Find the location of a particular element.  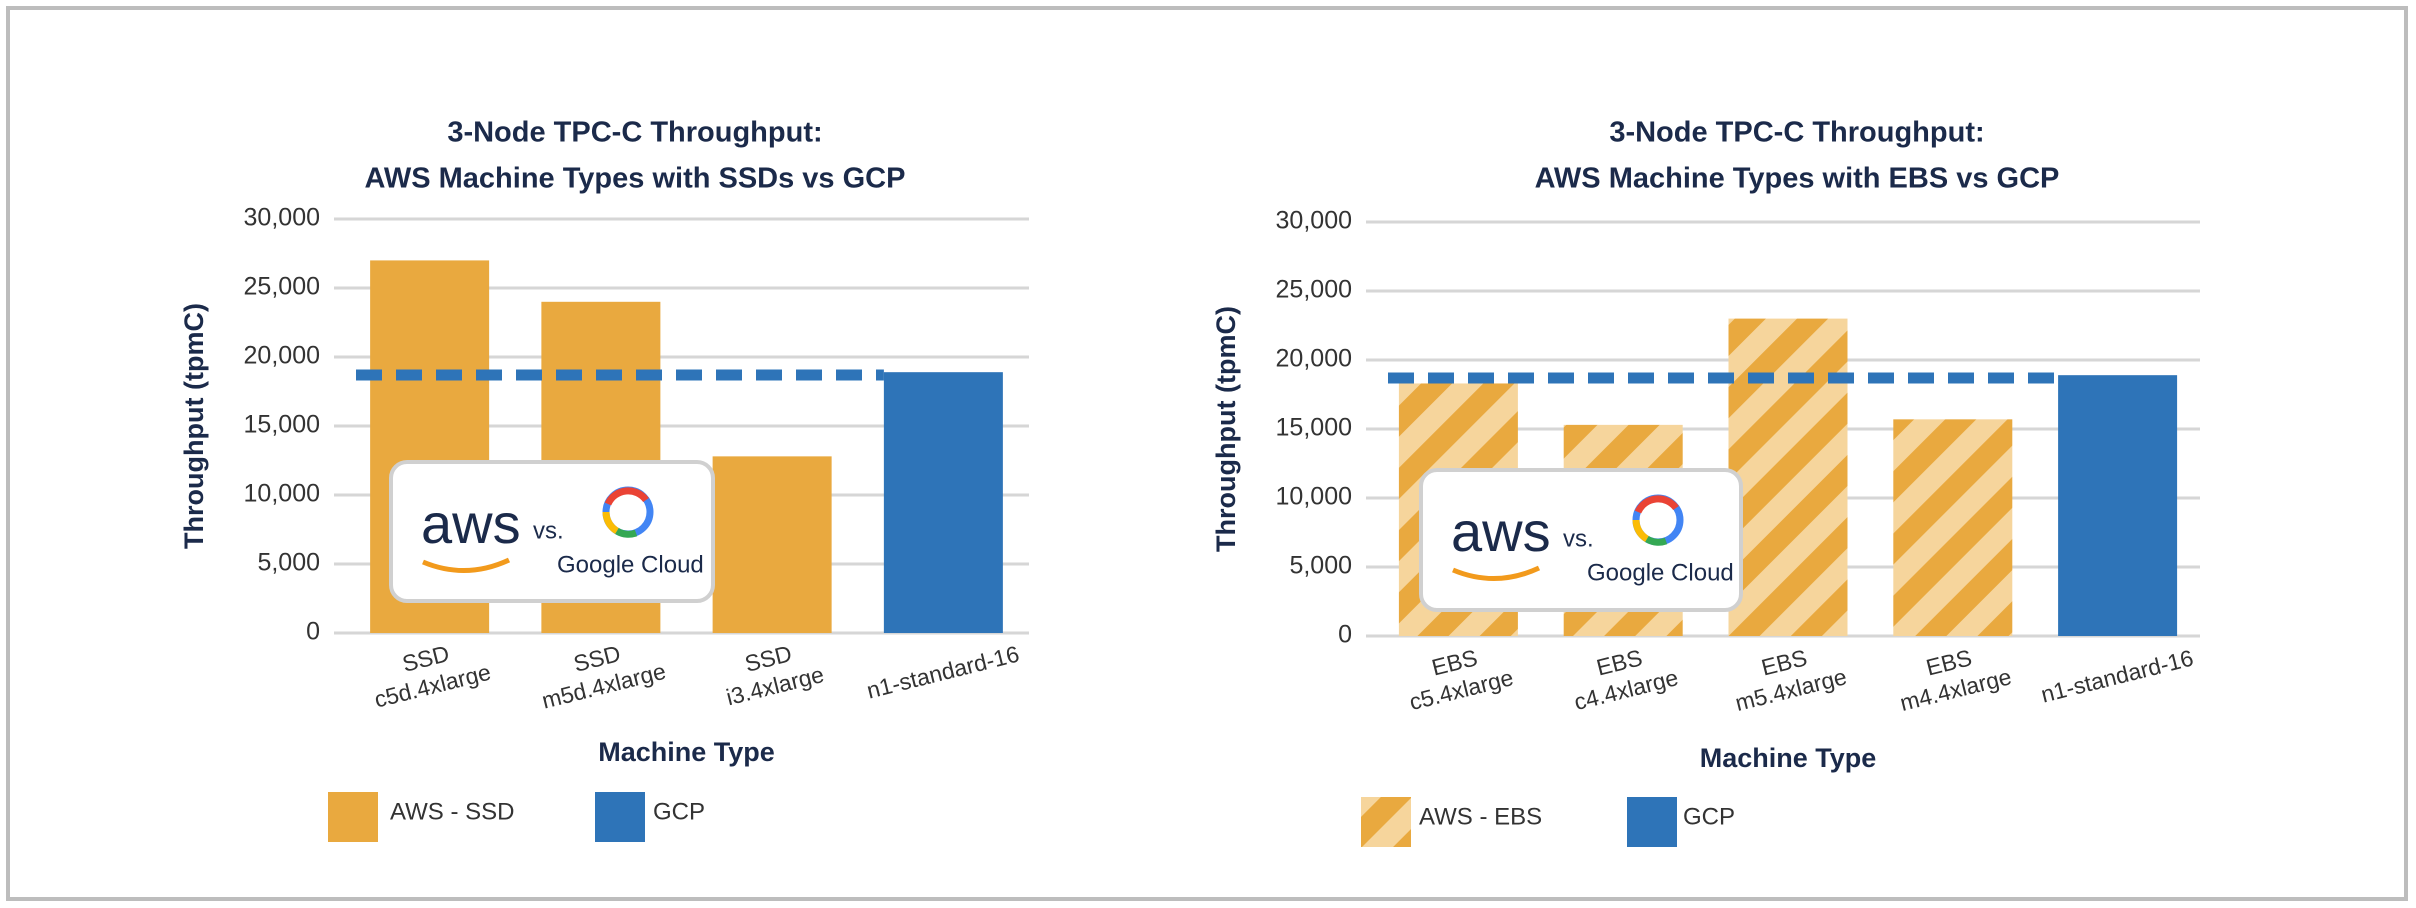

legend-label: AWS - SSD is located at coordinates (452, 811).